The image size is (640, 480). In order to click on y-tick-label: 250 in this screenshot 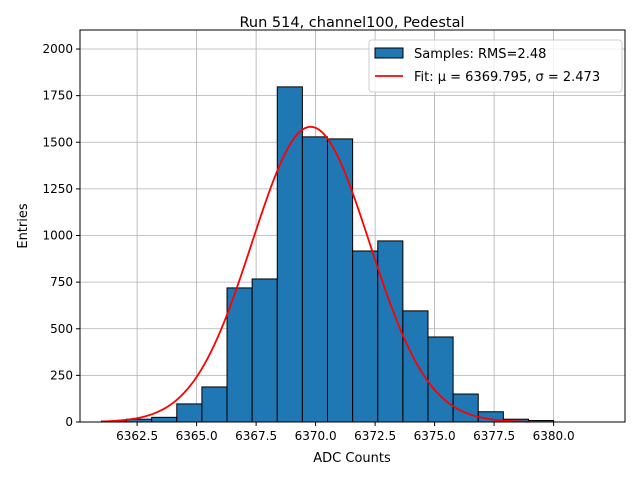, I will do `click(61, 375)`.